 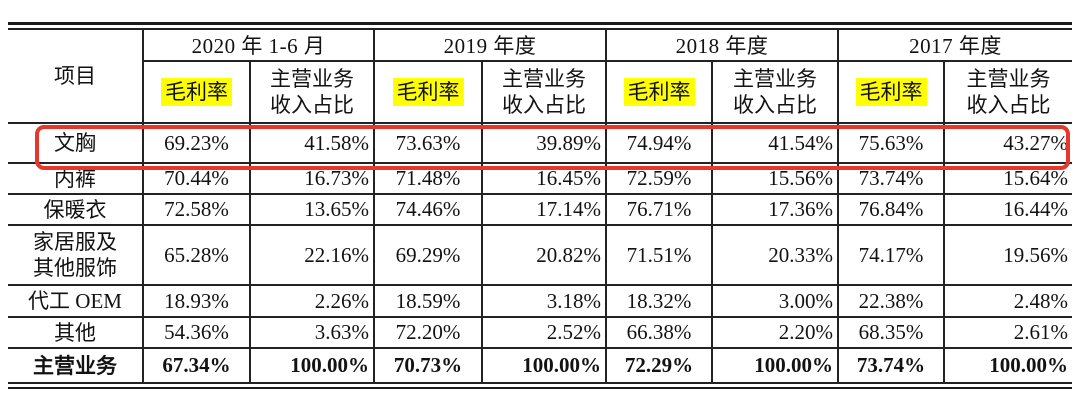 I want to click on cell-share: 22.16%, so click(x=311, y=255).